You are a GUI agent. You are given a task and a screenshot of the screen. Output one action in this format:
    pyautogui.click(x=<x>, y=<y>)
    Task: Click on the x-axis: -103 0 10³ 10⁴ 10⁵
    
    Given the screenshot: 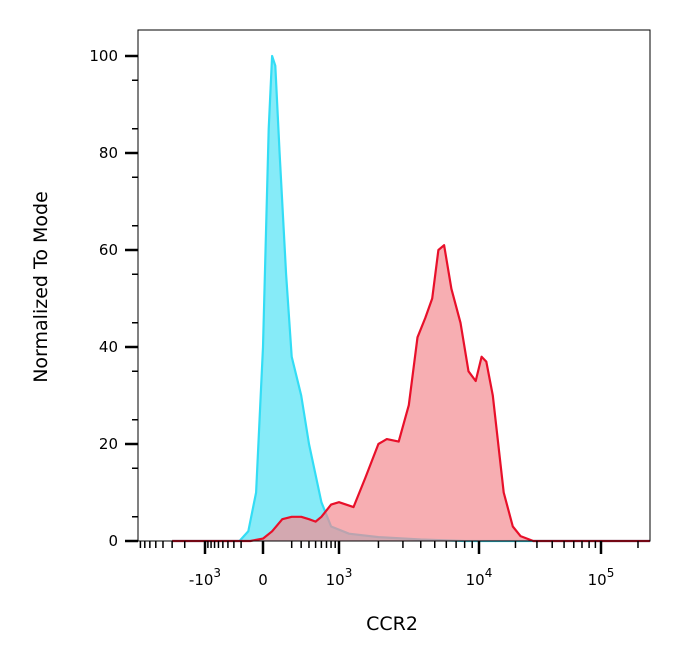 What is the action you would take?
    pyautogui.click(x=389, y=565)
    